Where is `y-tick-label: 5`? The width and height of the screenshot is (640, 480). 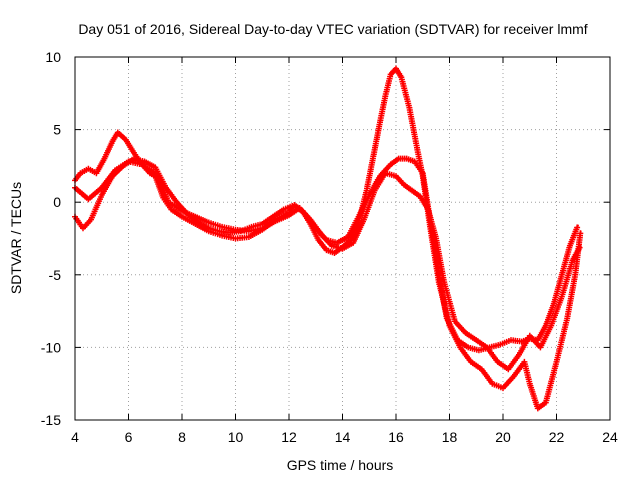
y-tick-label: 5 is located at coordinates (57, 130).